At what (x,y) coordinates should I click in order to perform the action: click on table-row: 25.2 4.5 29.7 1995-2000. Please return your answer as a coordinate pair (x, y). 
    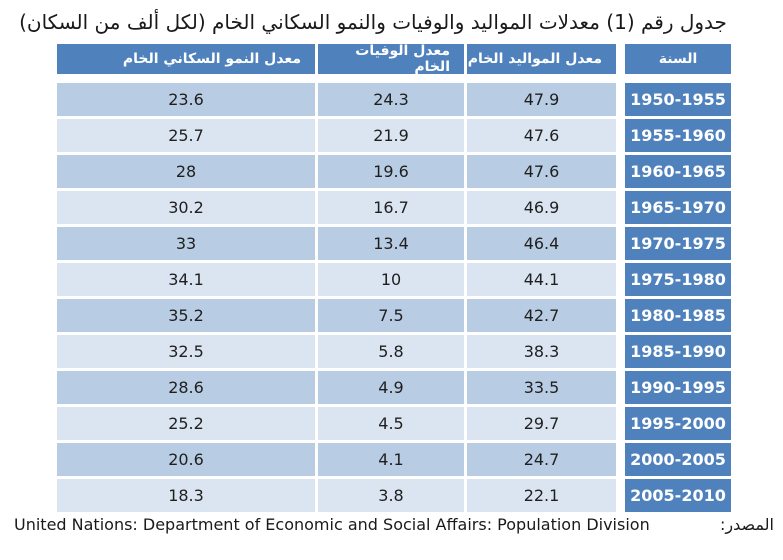
    Looking at the image, I should click on (394, 425).